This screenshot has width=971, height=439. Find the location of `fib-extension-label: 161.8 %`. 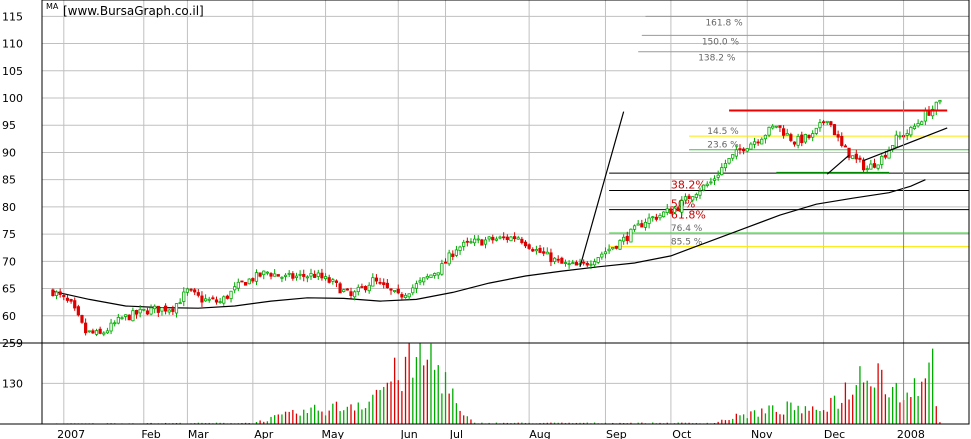

fib-extension-label: 161.8 % is located at coordinates (724, 23).